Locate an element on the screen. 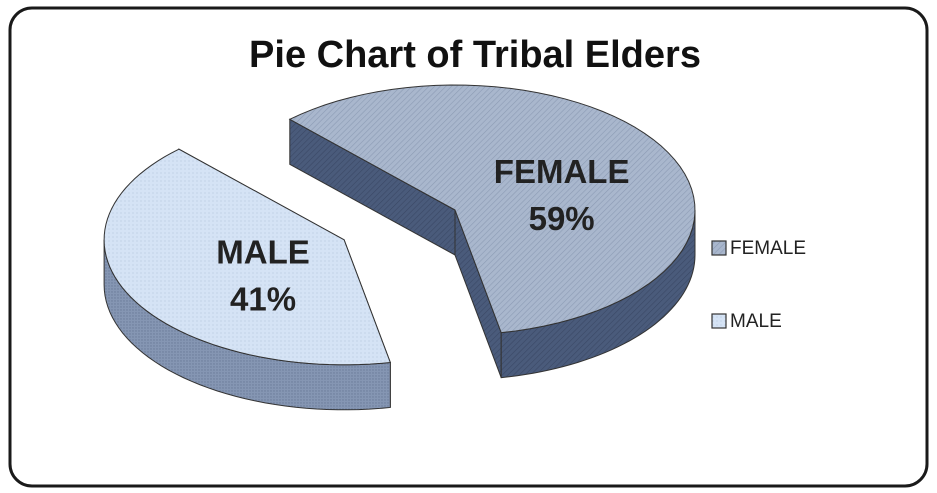 The width and height of the screenshot is (937, 493). data-label-category: MALE is located at coordinates (263, 251).